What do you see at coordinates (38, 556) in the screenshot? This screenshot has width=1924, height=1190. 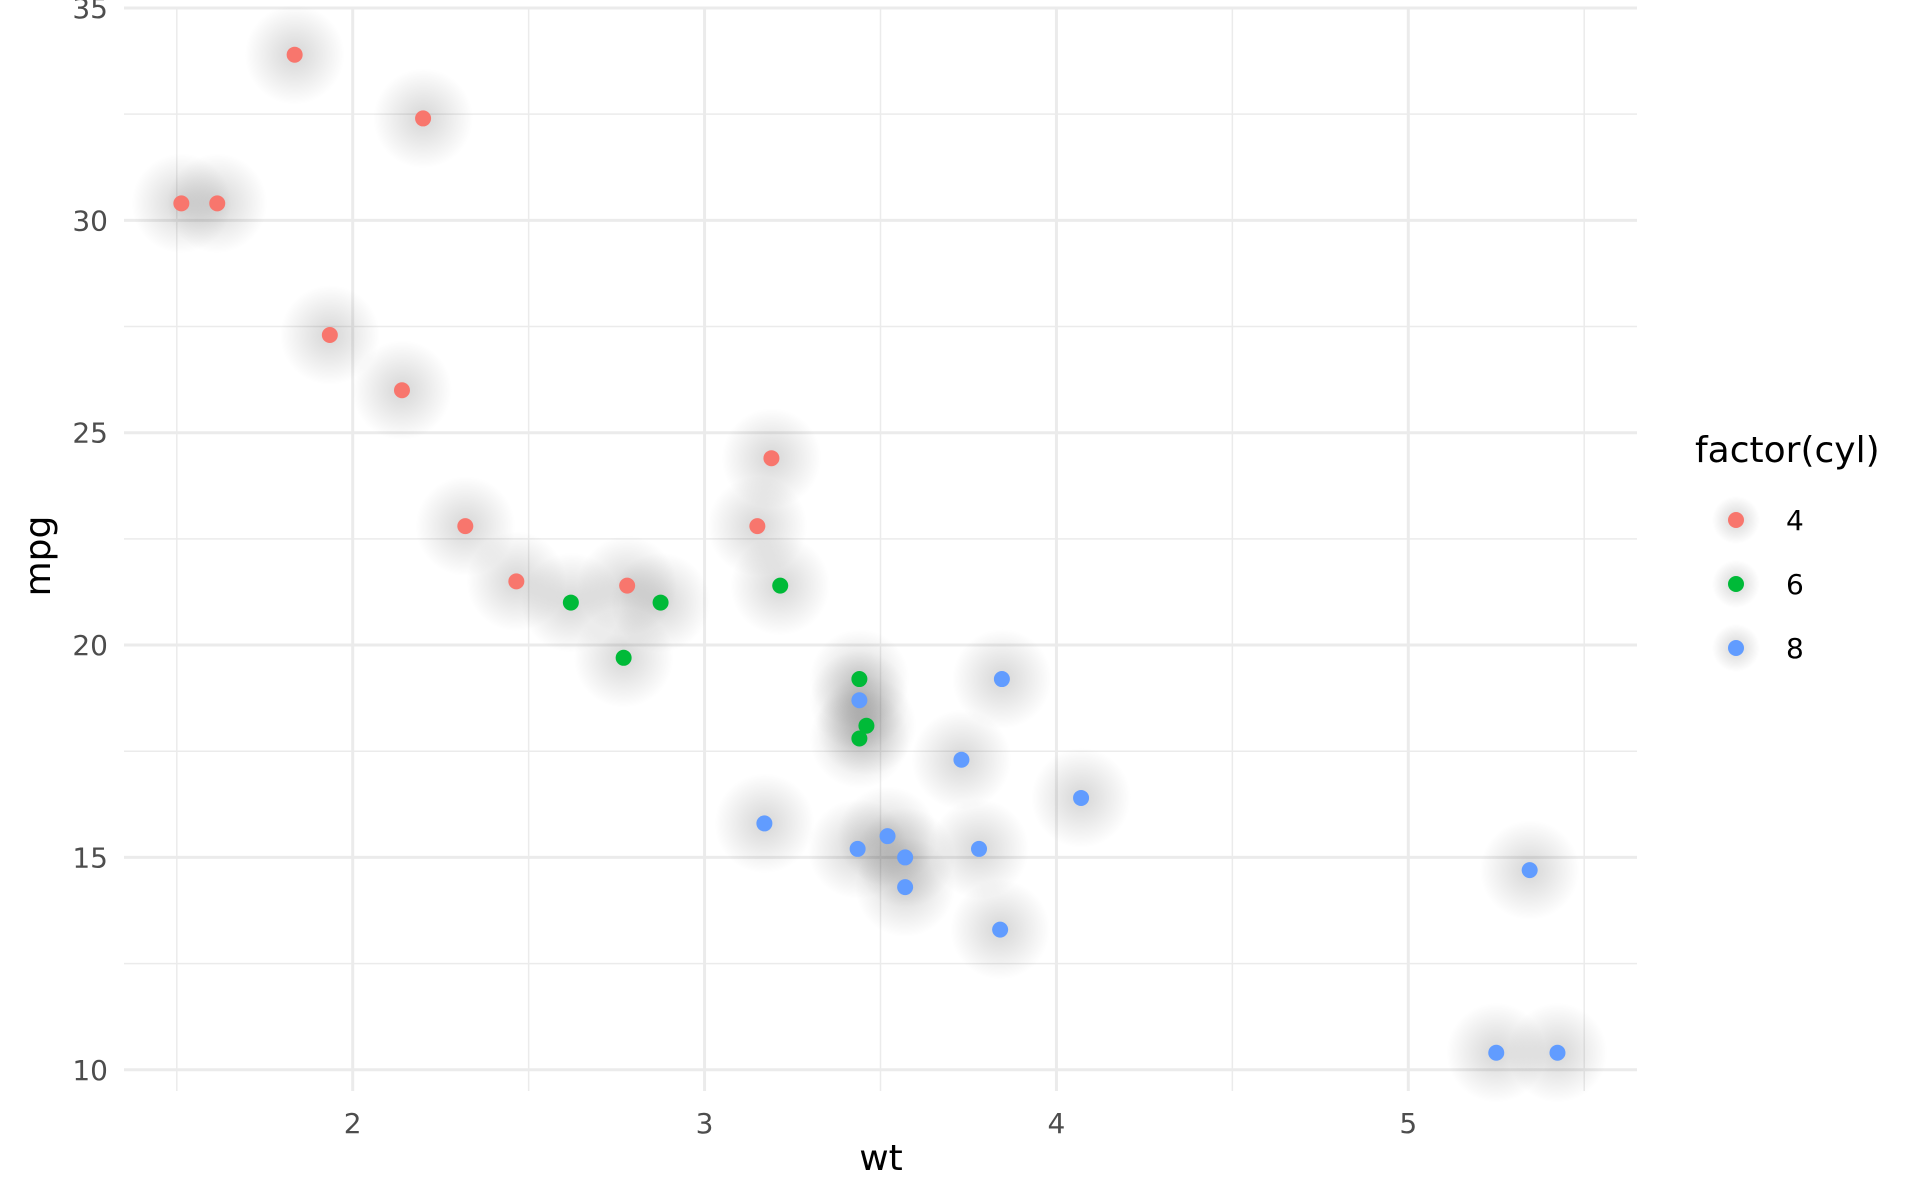 I see `y-axis-title: mpg` at bounding box center [38, 556].